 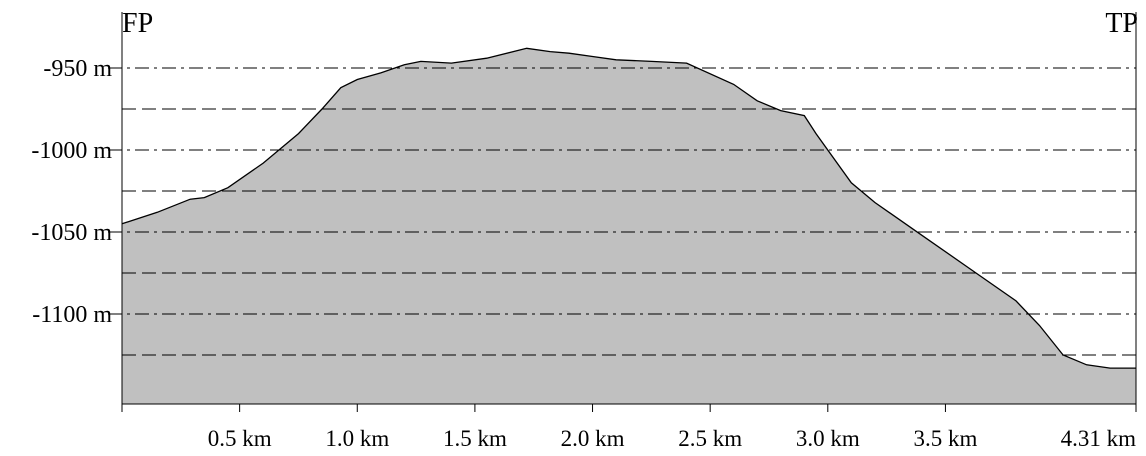 I want to click on x-tick-label: 2.0 km, so click(x=593, y=438).